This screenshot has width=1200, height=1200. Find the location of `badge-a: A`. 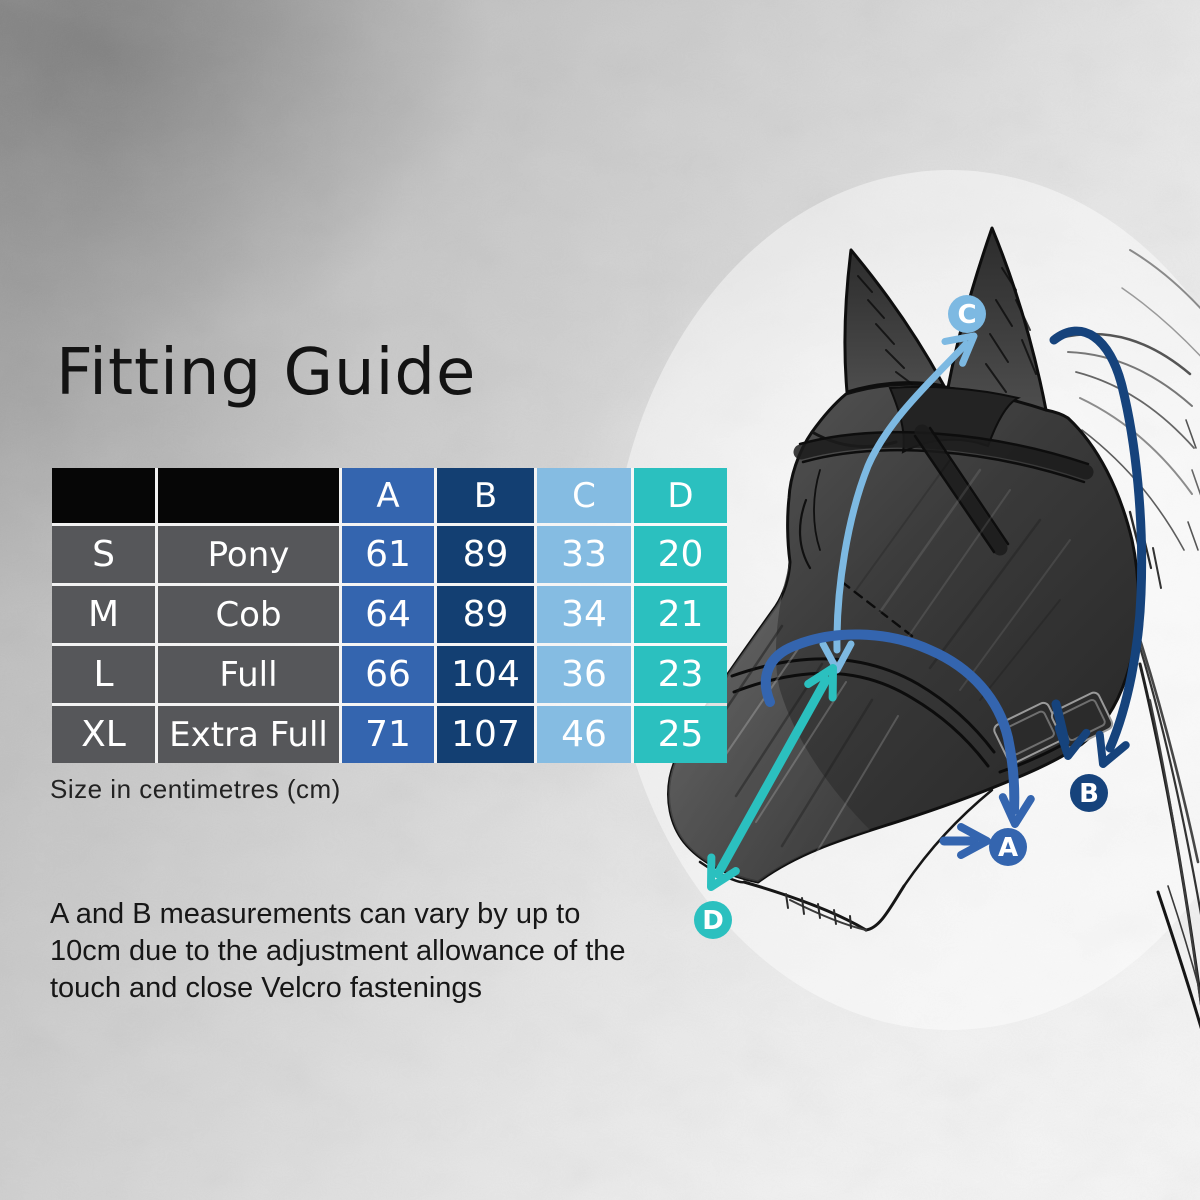

badge-a: A is located at coordinates (1008, 847).